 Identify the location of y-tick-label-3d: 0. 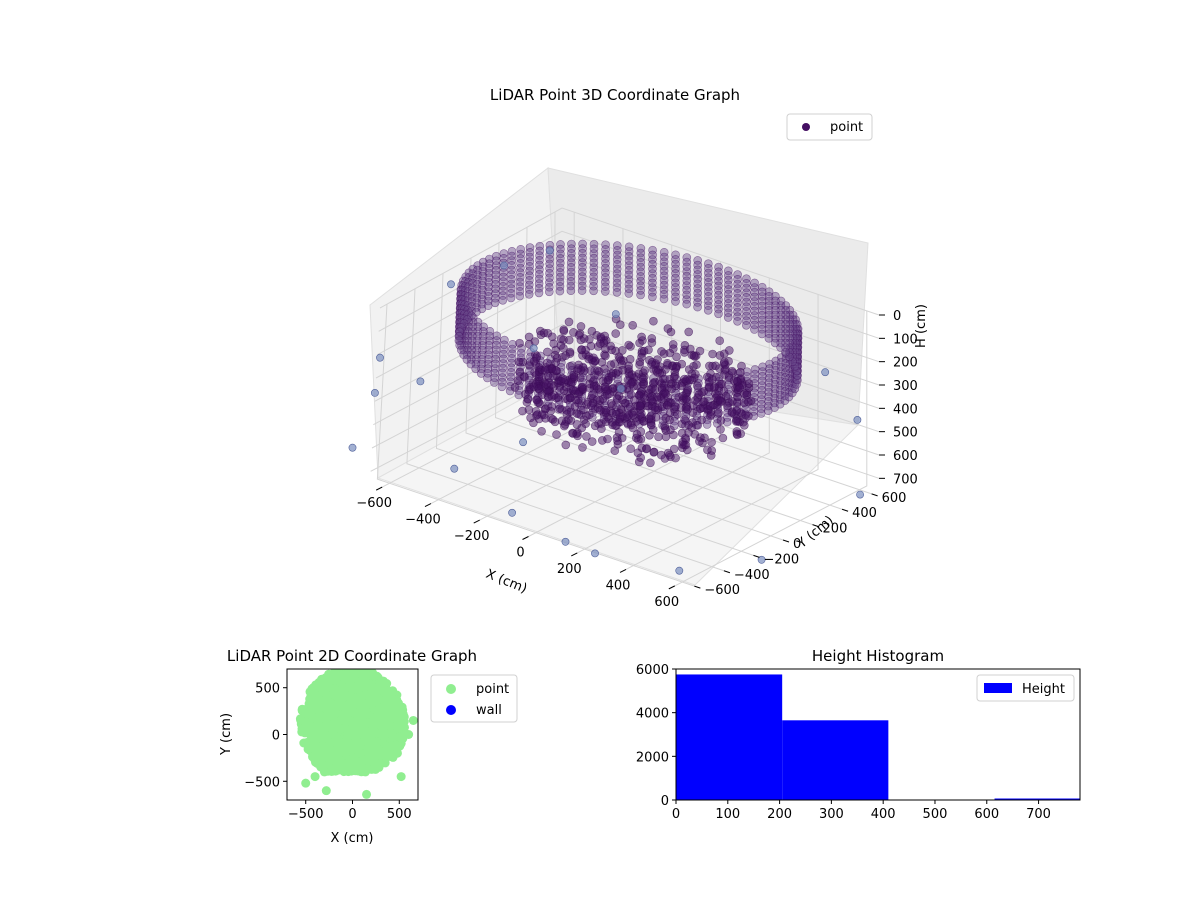
(797, 544).